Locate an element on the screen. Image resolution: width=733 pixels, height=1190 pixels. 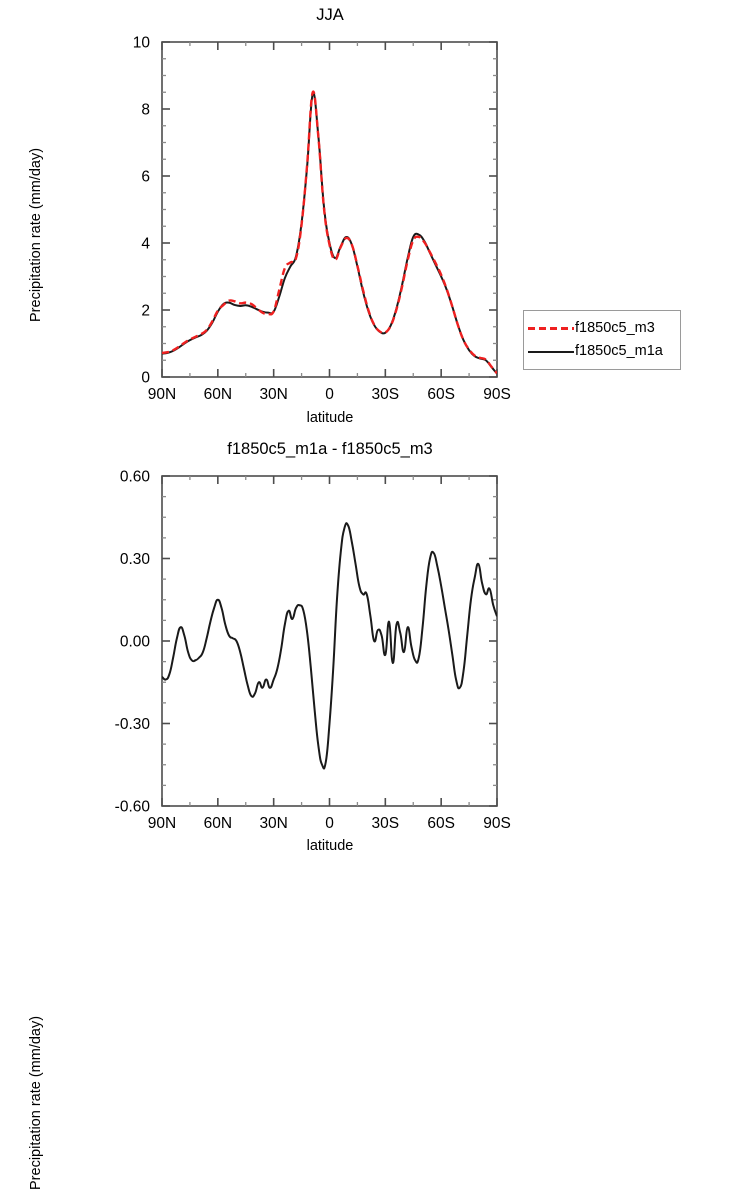
legend-item-0: f1850c5_m3 is located at coordinates (601, 328).